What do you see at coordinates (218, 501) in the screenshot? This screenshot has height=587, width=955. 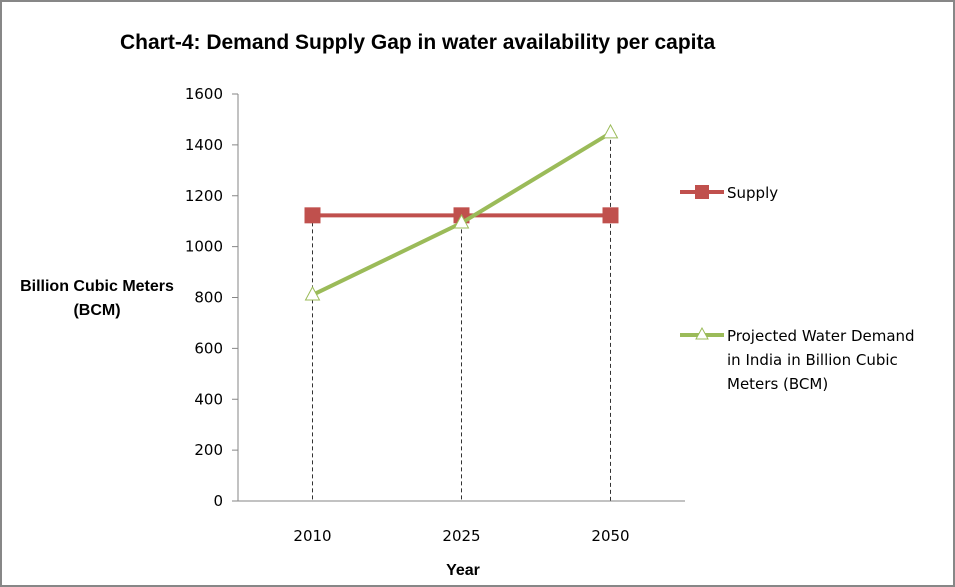 I see `y-tick-label: 0` at bounding box center [218, 501].